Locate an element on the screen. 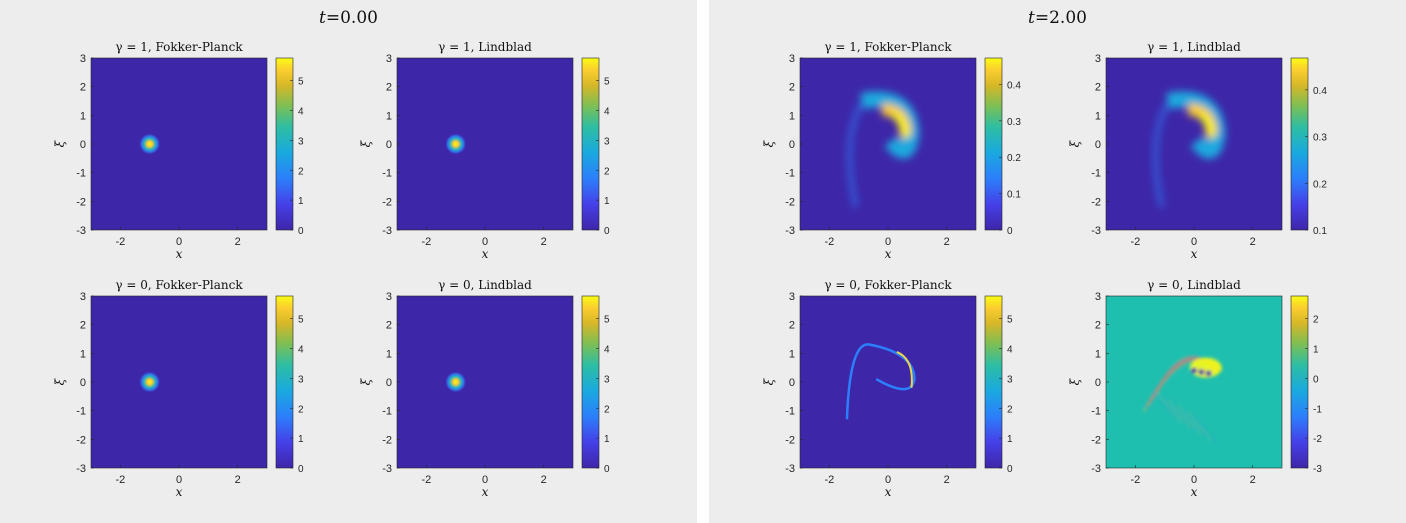  colorbar-tick-label: -3 is located at coordinates (1317, 469).